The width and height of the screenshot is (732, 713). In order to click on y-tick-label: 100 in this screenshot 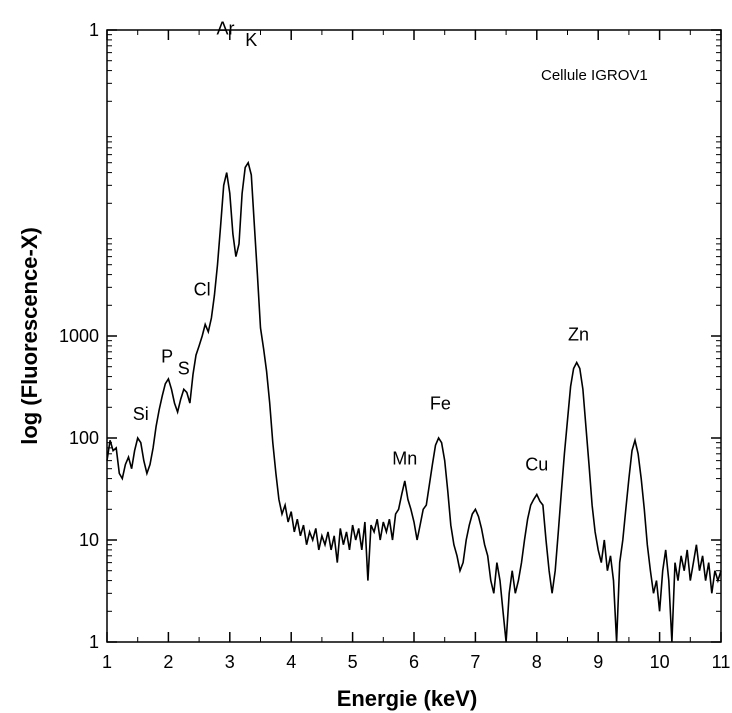, I will do `click(84, 438)`.